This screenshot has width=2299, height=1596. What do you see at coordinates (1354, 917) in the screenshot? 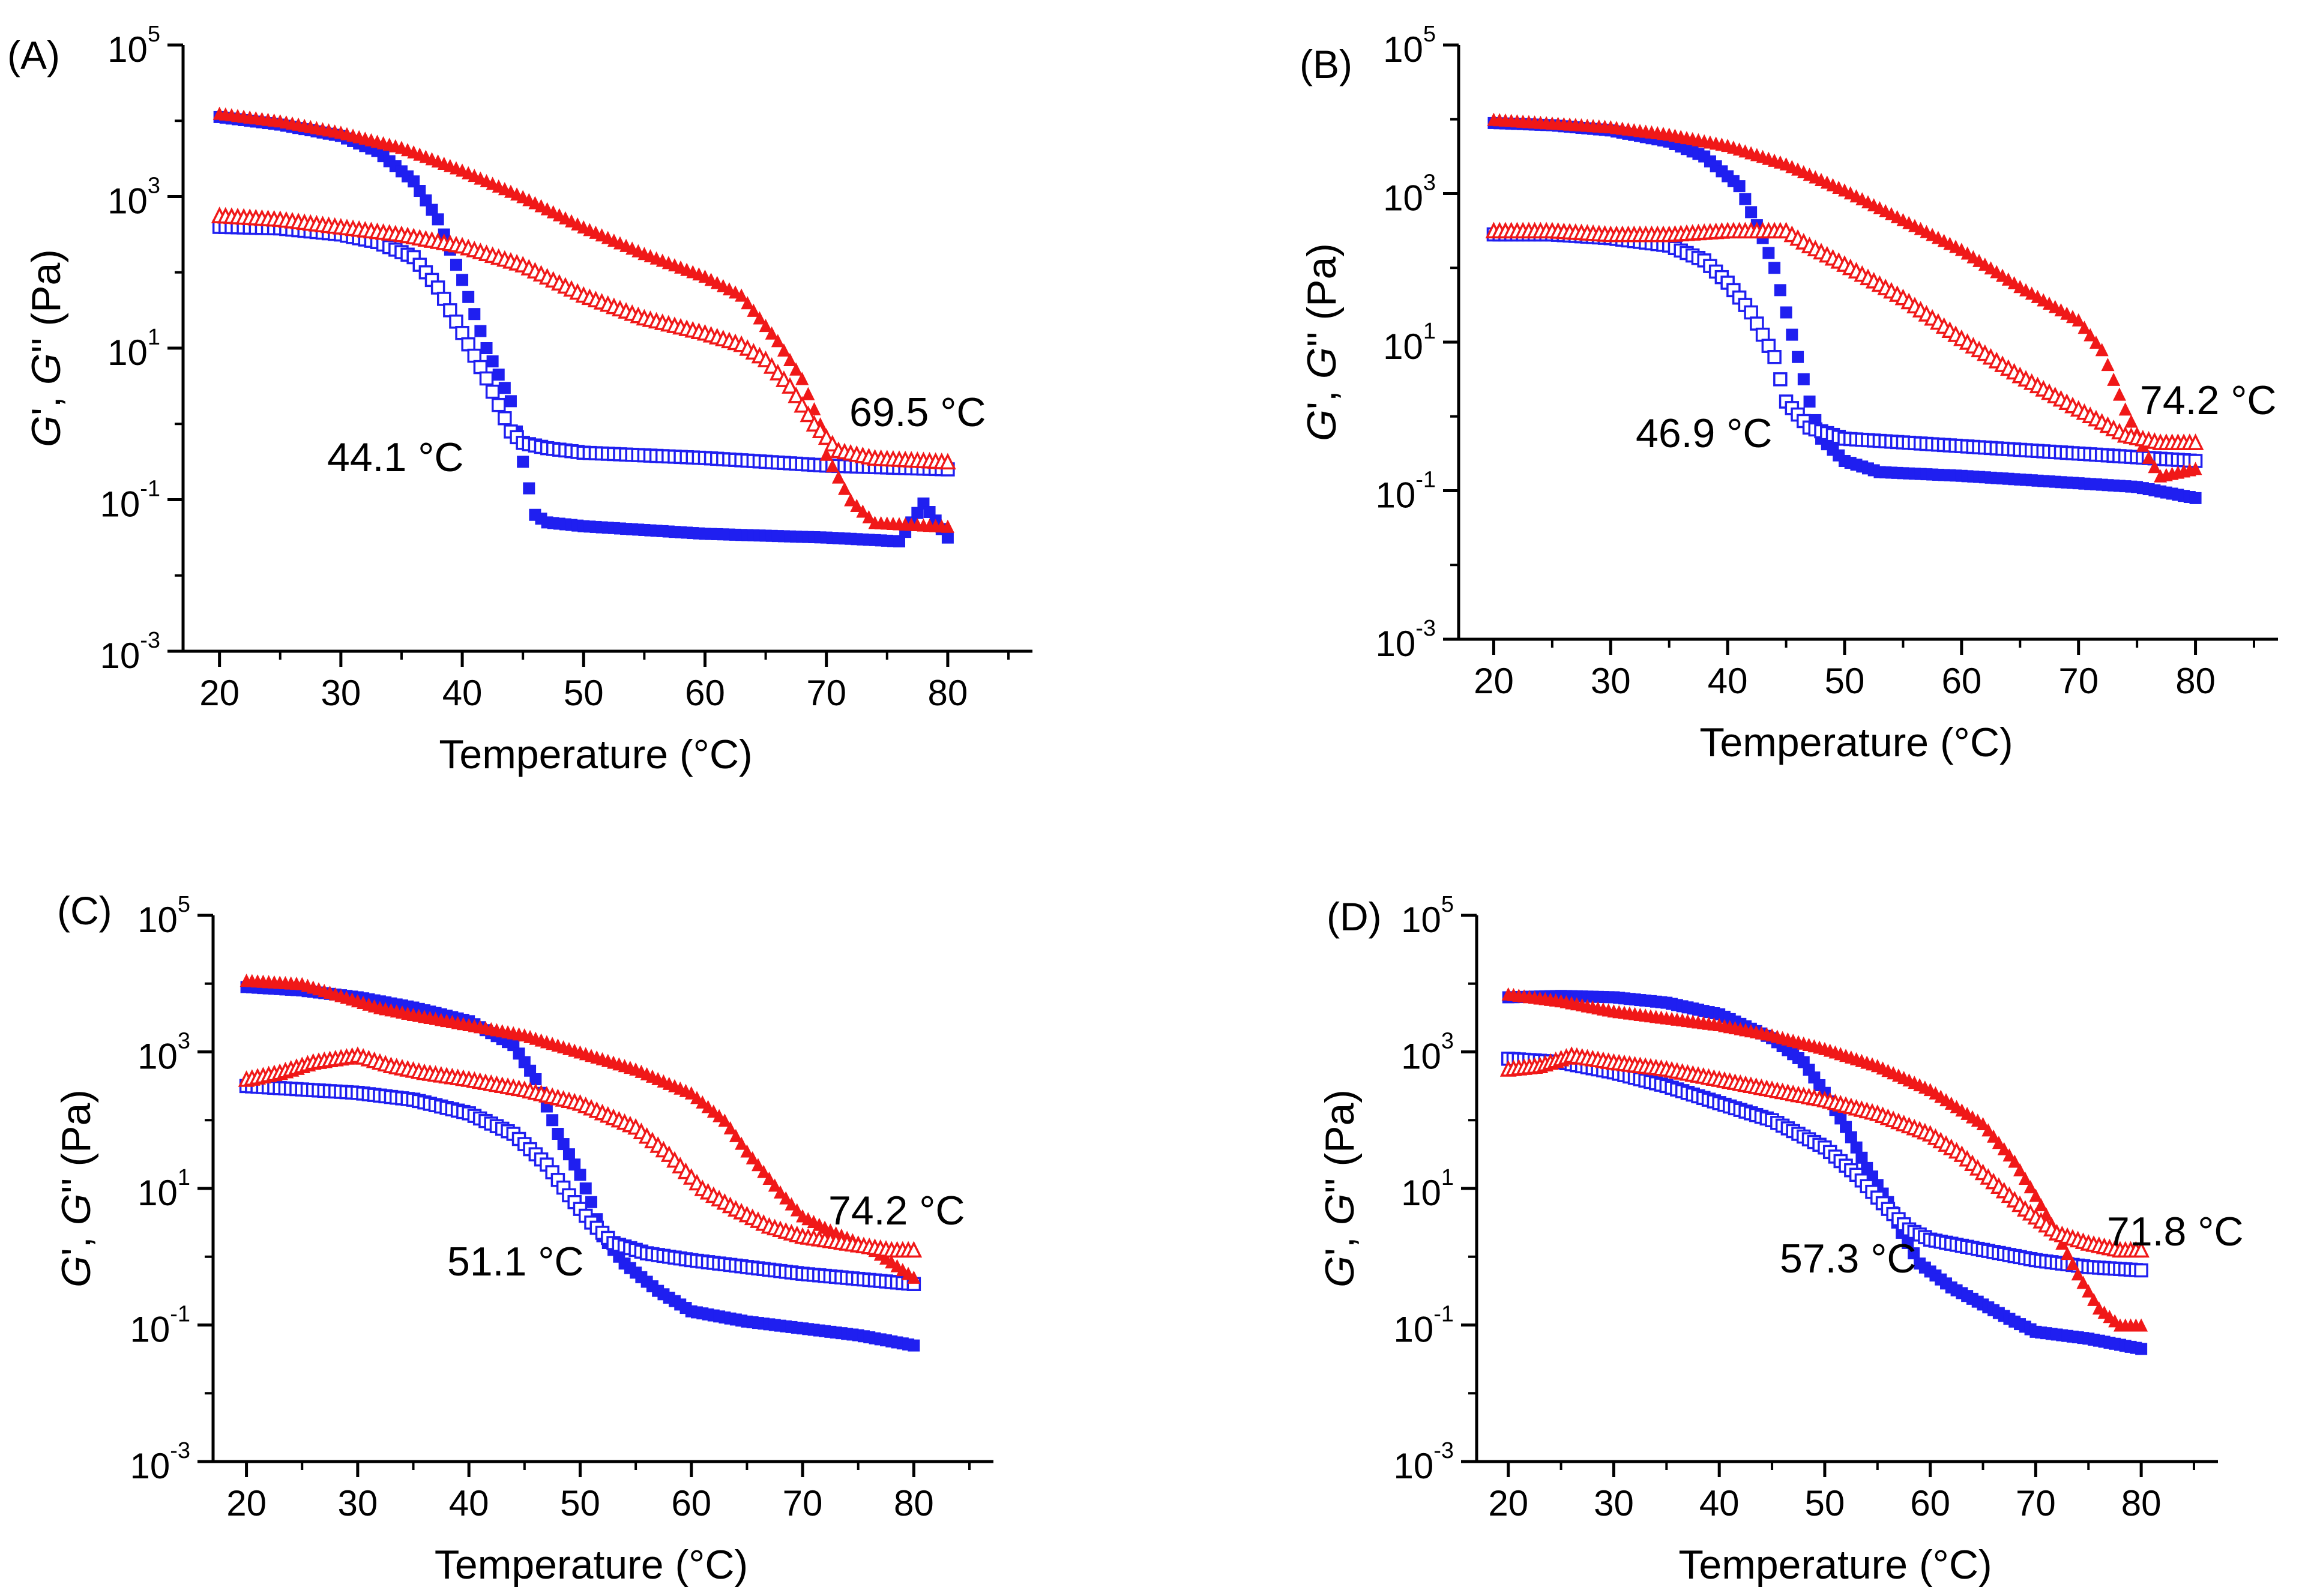
I see `panel-label: (D)` at bounding box center [1354, 917].